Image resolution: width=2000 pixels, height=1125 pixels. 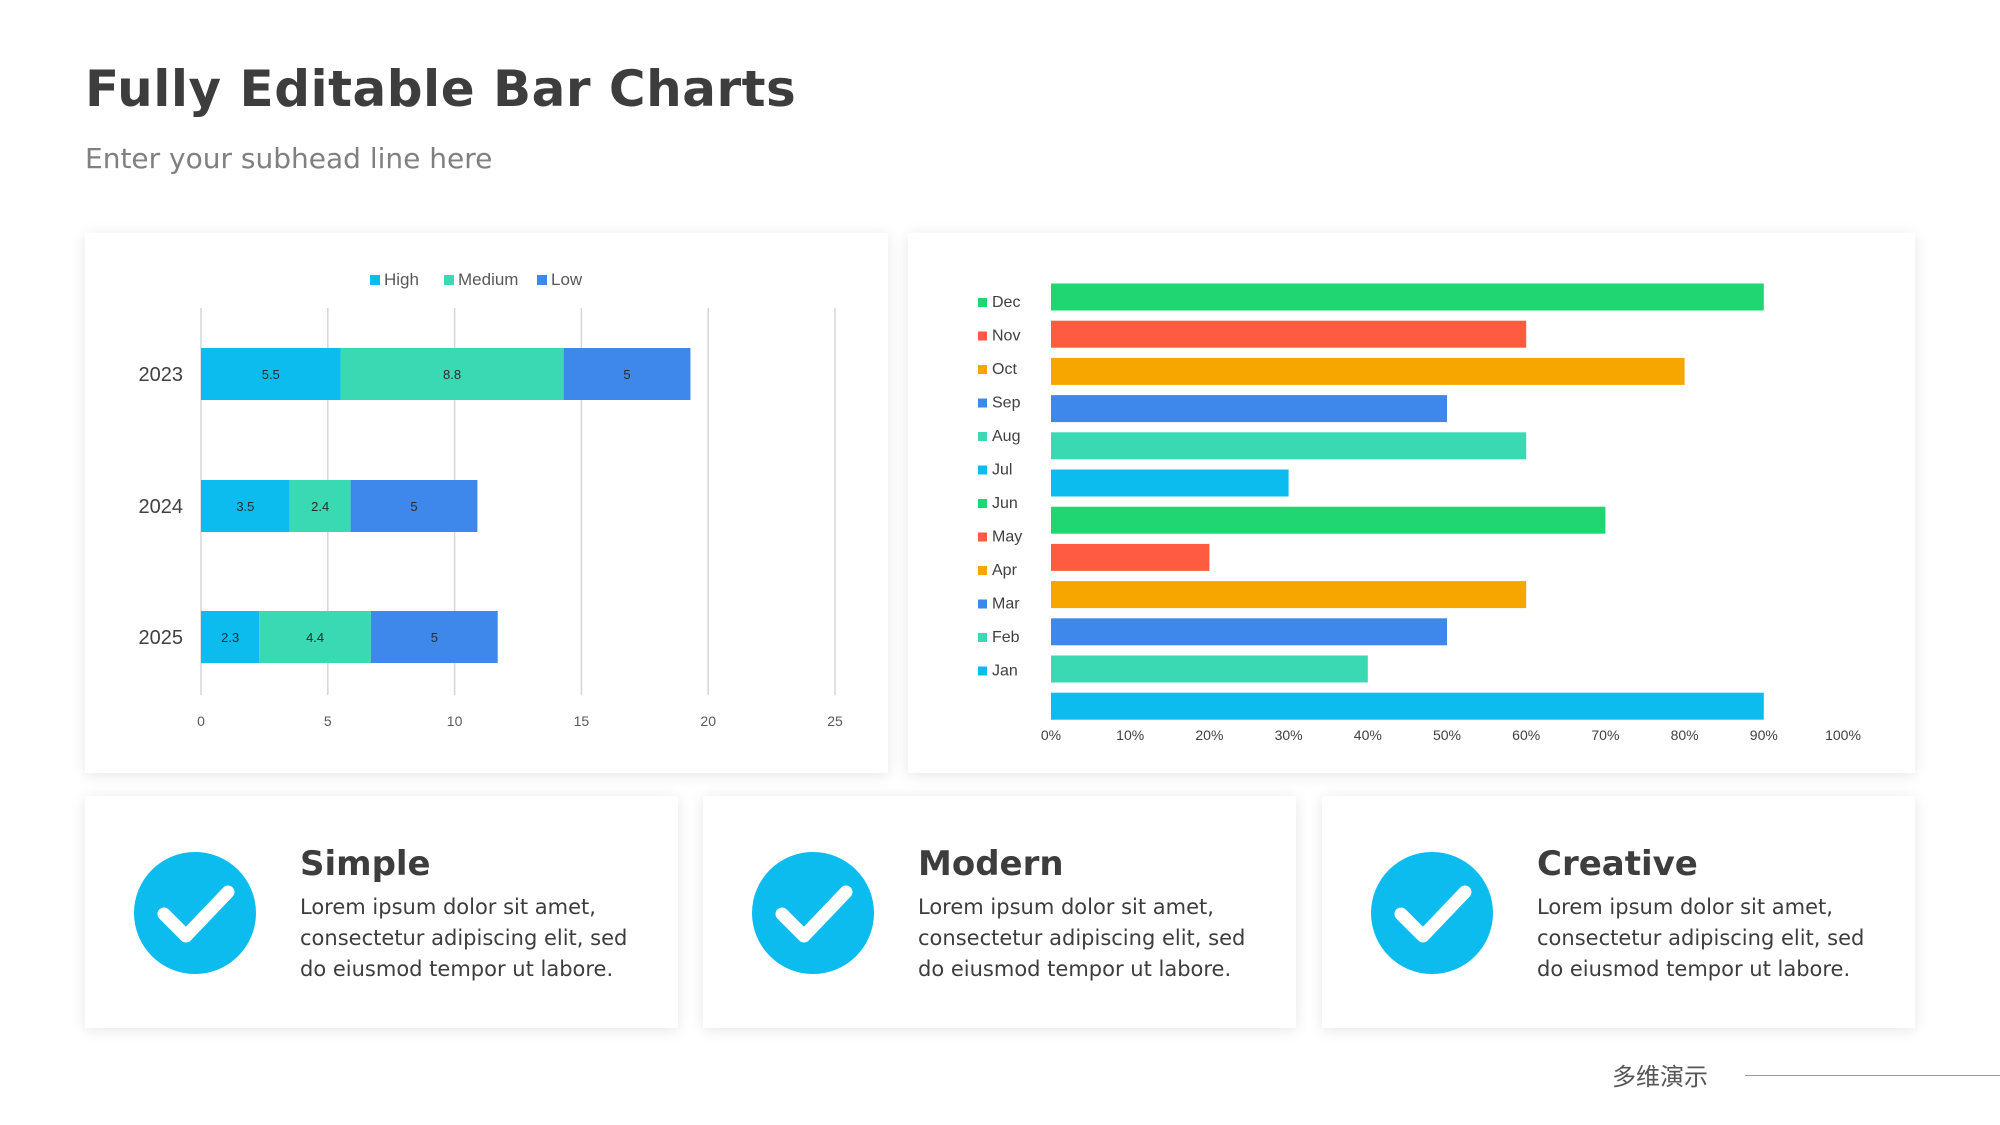 What do you see at coordinates (441, 89) in the screenshot?
I see `page-title: Fully Editable Bar Charts` at bounding box center [441, 89].